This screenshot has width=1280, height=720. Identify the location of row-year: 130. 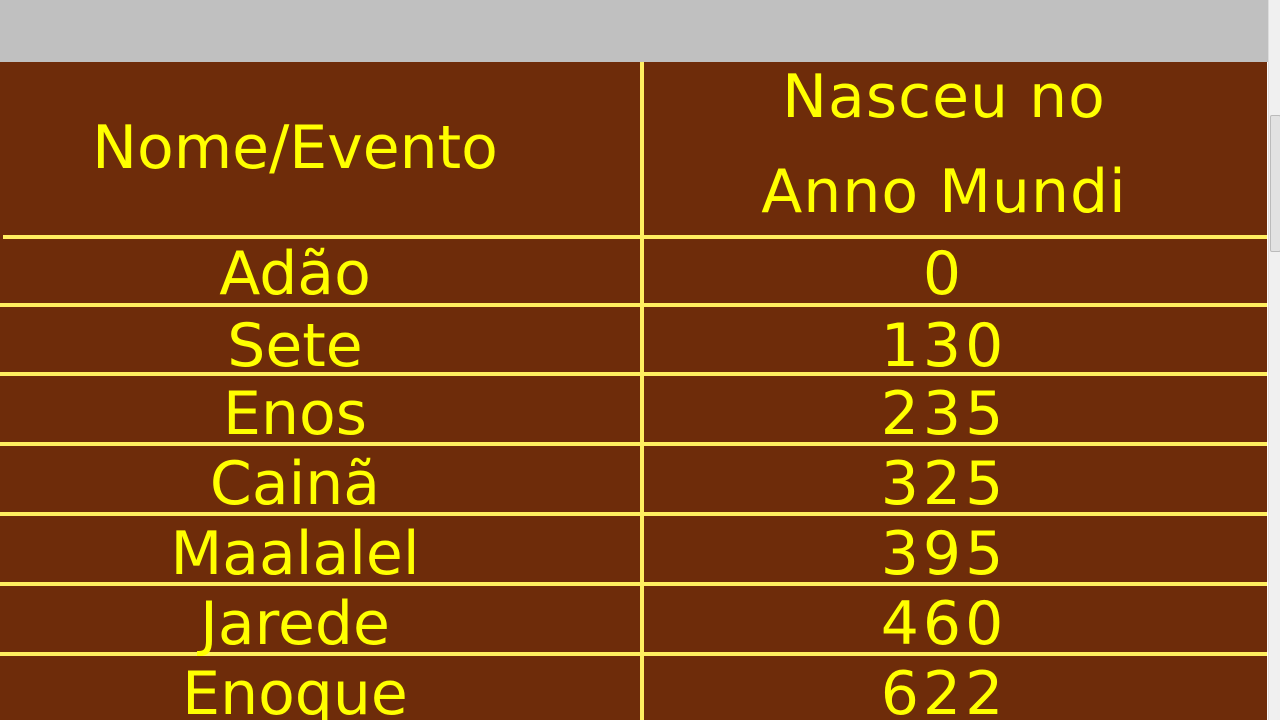
(944, 346).